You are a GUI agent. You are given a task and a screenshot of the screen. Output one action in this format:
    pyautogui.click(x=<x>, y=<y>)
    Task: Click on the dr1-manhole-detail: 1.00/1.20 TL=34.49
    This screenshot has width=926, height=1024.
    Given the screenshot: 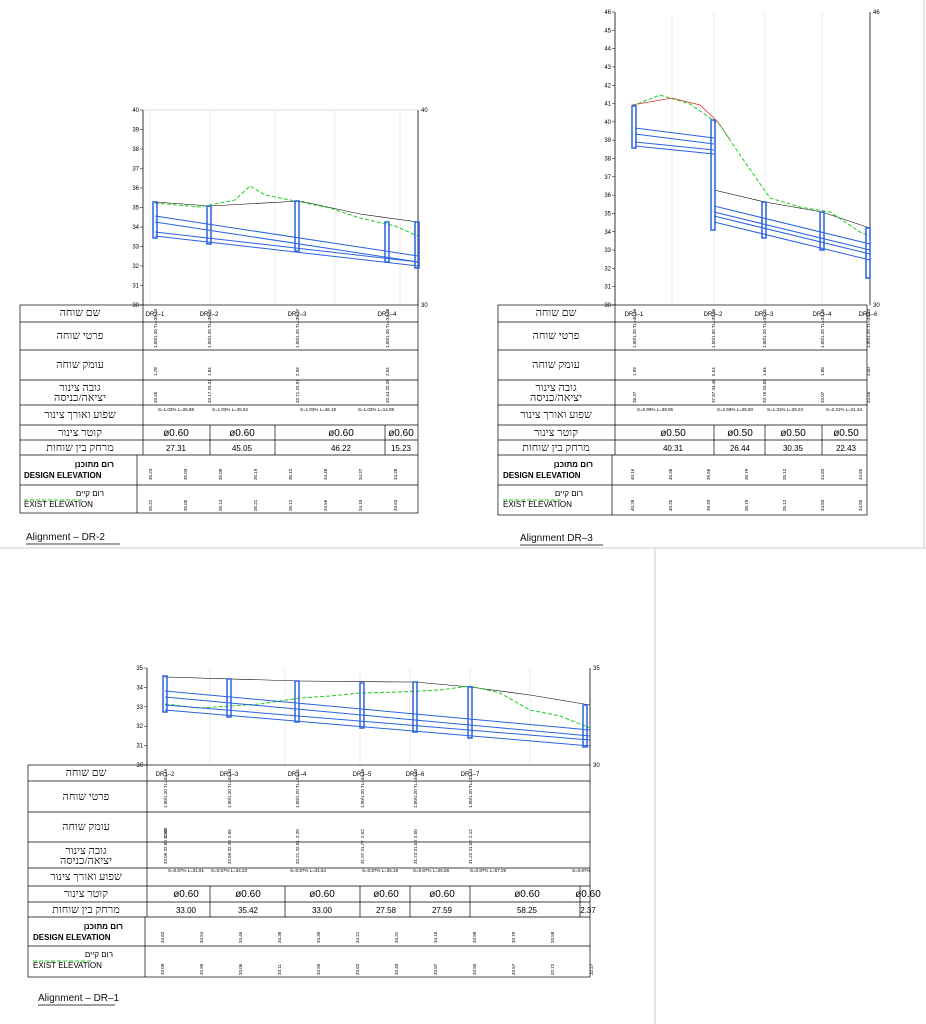 What is the action you would take?
    pyautogui.click(x=165, y=788)
    